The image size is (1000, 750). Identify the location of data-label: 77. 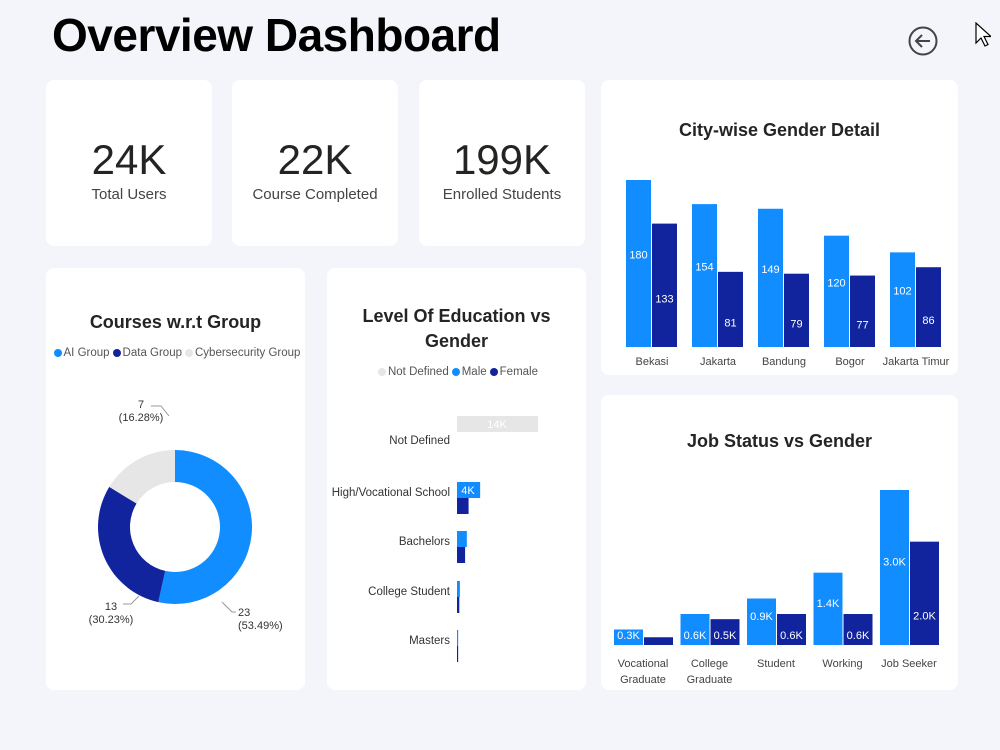
(862, 325).